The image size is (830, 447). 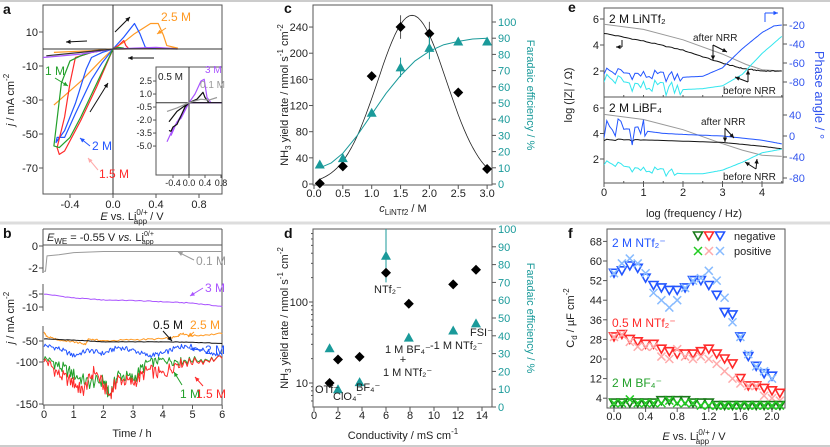 I want to click on inset-y-tick-label: -3.5, so click(x=144, y=133).